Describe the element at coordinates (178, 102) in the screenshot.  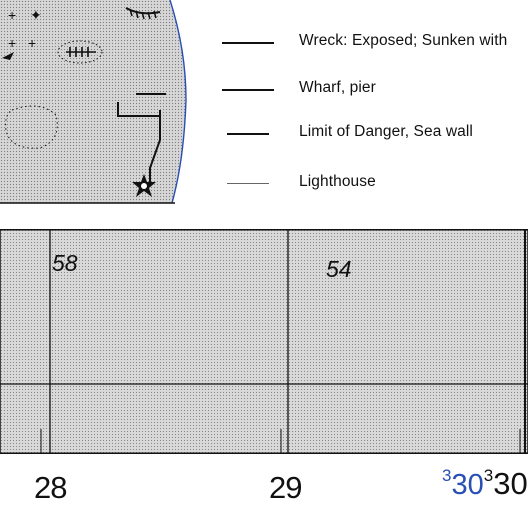
I see `coastline` at that location.